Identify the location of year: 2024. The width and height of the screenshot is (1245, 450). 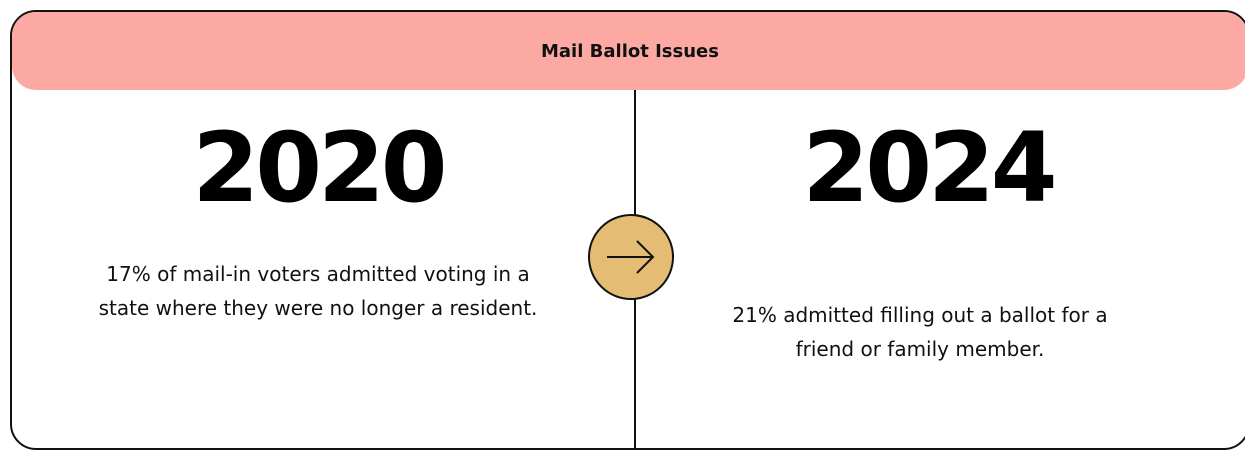
(929, 168).